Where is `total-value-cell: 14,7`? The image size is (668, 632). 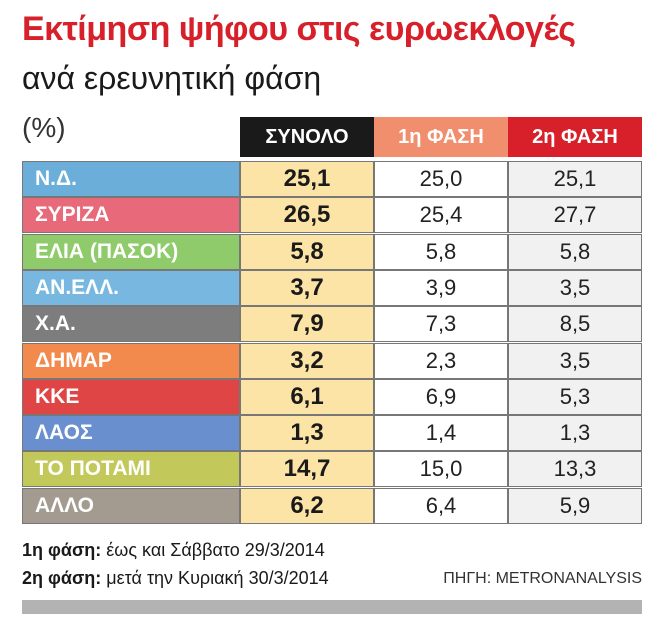
total-value-cell: 14,7 is located at coordinates (307, 469).